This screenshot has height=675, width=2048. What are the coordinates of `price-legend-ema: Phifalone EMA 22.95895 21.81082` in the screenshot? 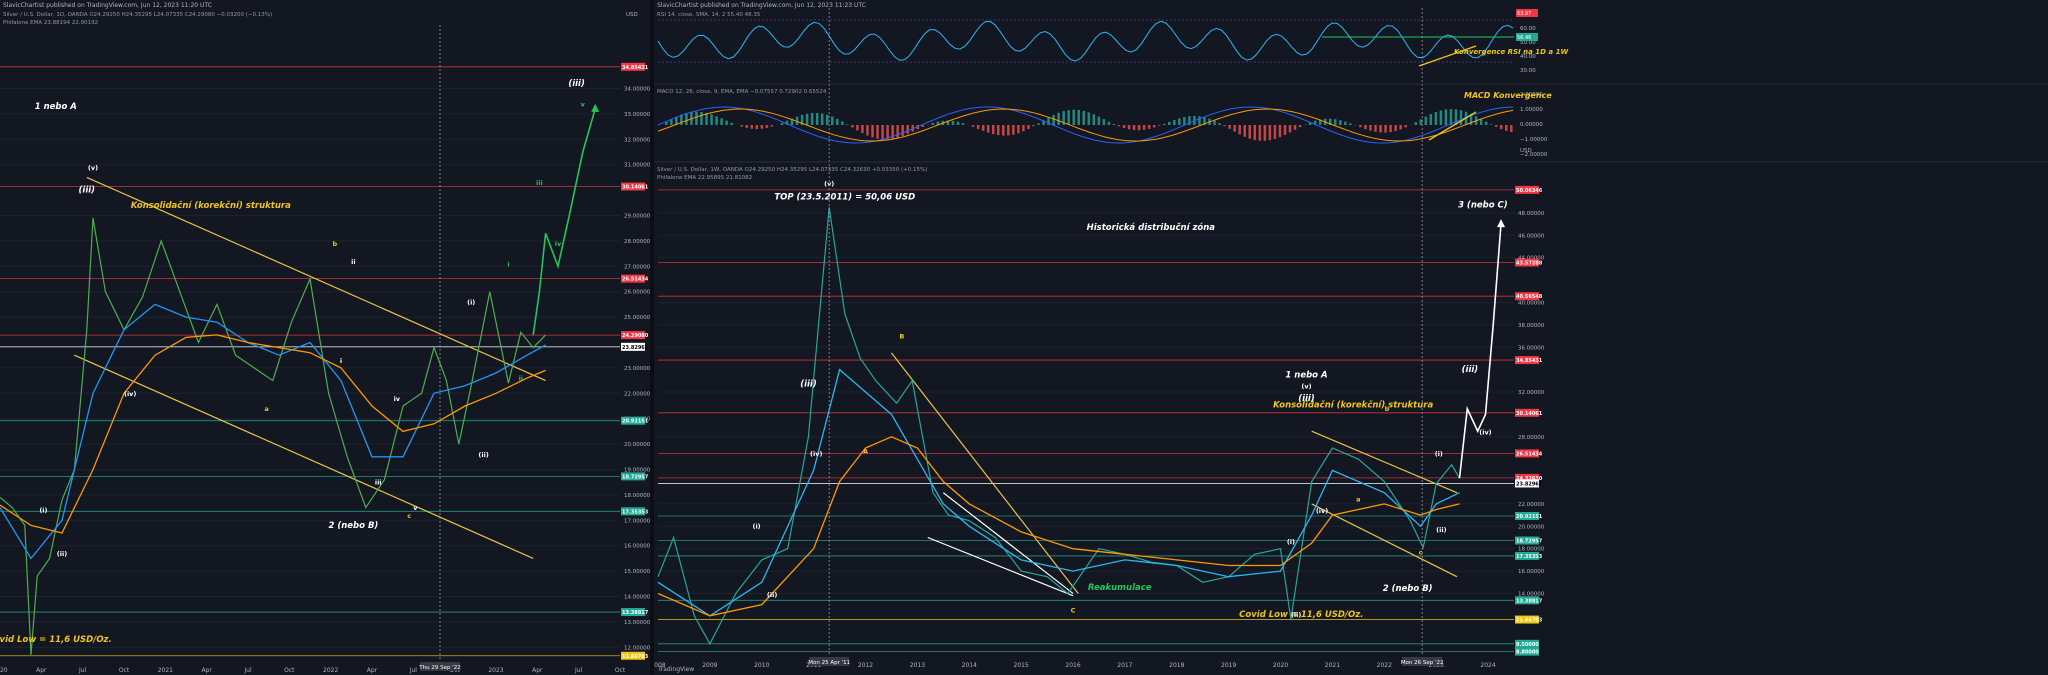 It's located at (705, 178).